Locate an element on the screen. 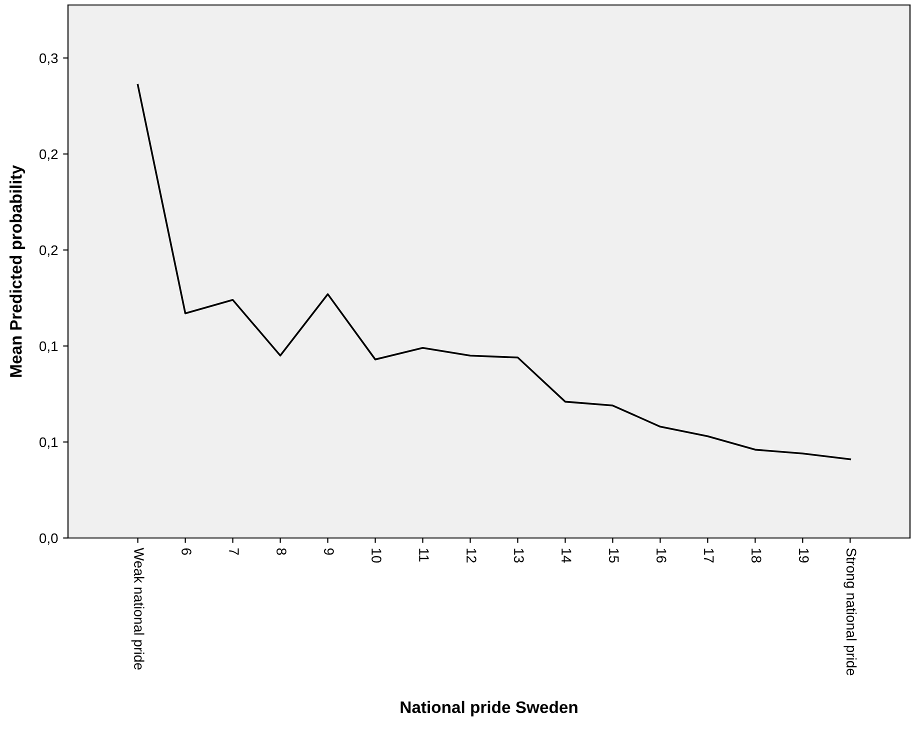 The width and height of the screenshot is (922, 740). x-tick-label: 15 is located at coordinates (613, 555).